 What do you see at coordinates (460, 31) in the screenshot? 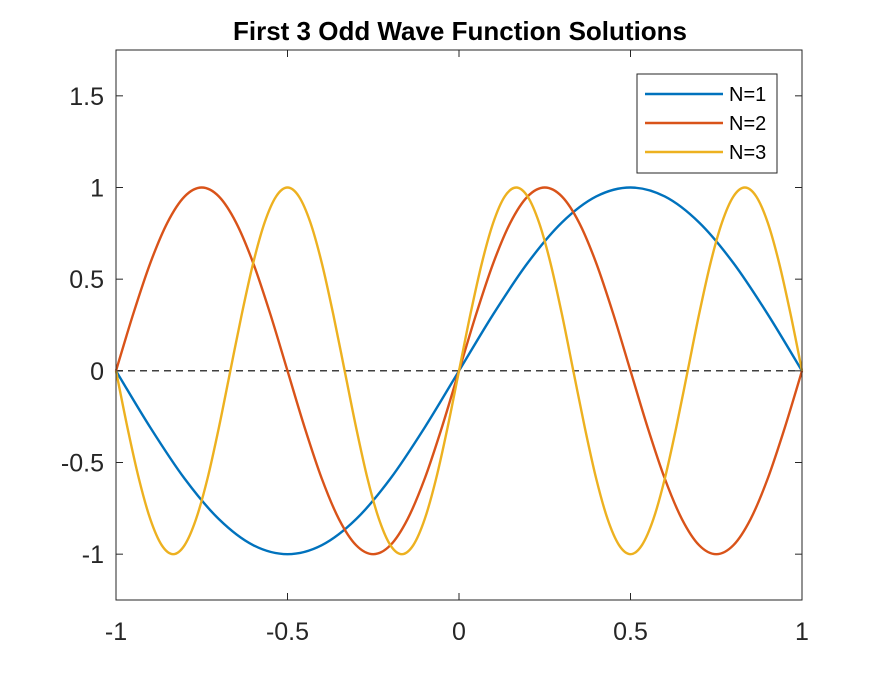
I see `chart-title: First 3 Odd Wave Function Solutions` at bounding box center [460, 31].